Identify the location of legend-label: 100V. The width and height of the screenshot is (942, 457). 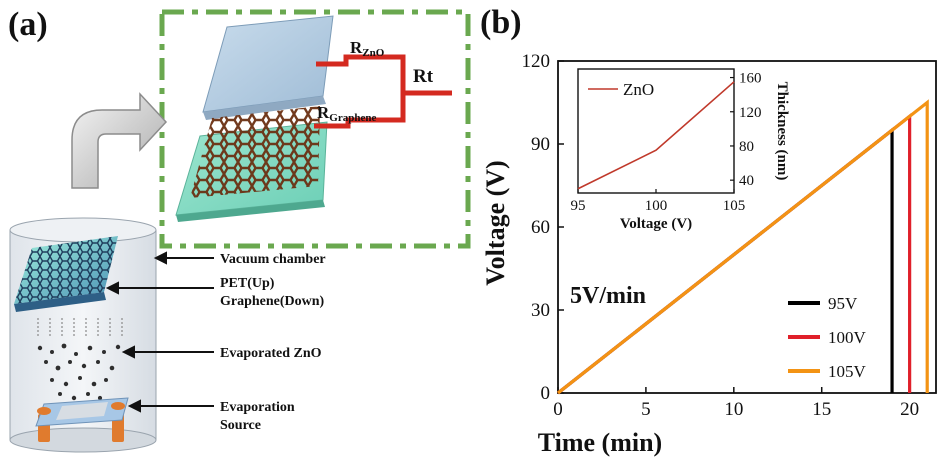
(847, 337).